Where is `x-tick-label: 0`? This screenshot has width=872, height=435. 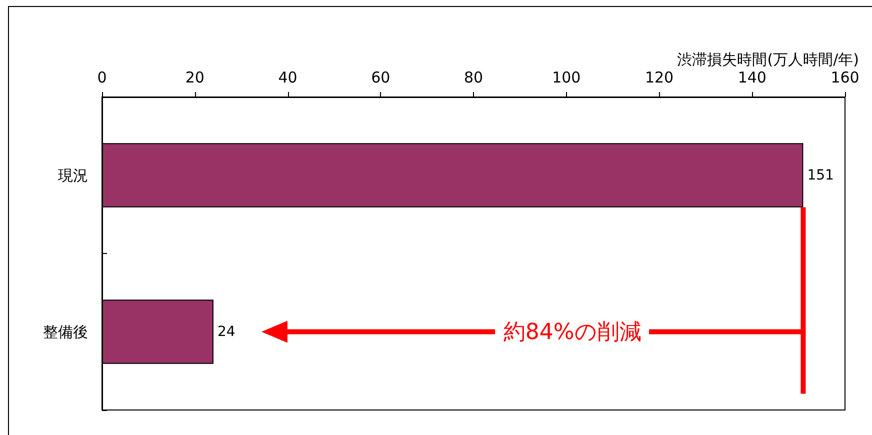 x-tick-label: 0 is located at coordinates (102, 77).